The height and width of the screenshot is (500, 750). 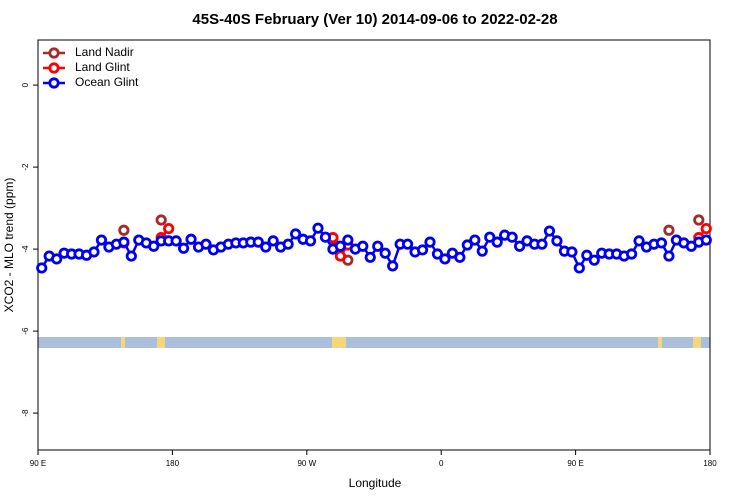 What do you see at coordinates (104, 52) in the screenshot?
I see `legend-label: Land Nadir` at bounding box center [104, 52].